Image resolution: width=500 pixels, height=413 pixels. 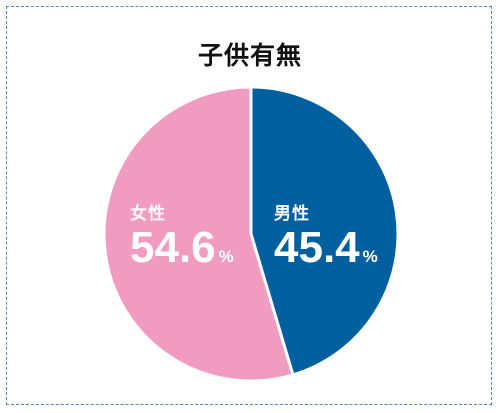 I want to click on slice-name-label: 男性, so click(x=292, y=213).